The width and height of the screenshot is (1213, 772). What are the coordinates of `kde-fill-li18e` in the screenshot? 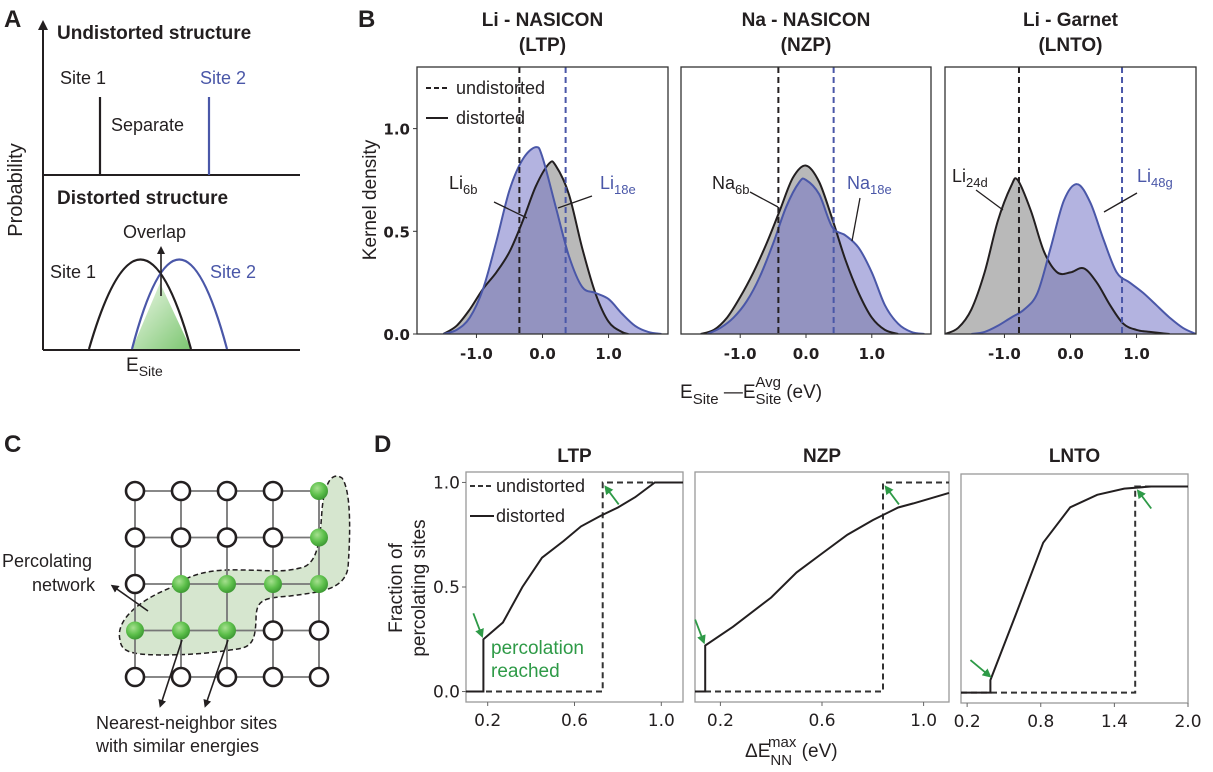 It's located at (552, 240).